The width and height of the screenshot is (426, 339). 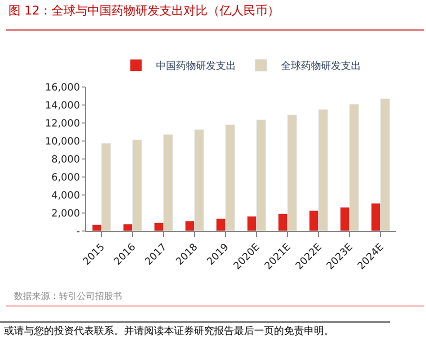 I want to click on y-tick-label: -, so click(x=78, y=232).